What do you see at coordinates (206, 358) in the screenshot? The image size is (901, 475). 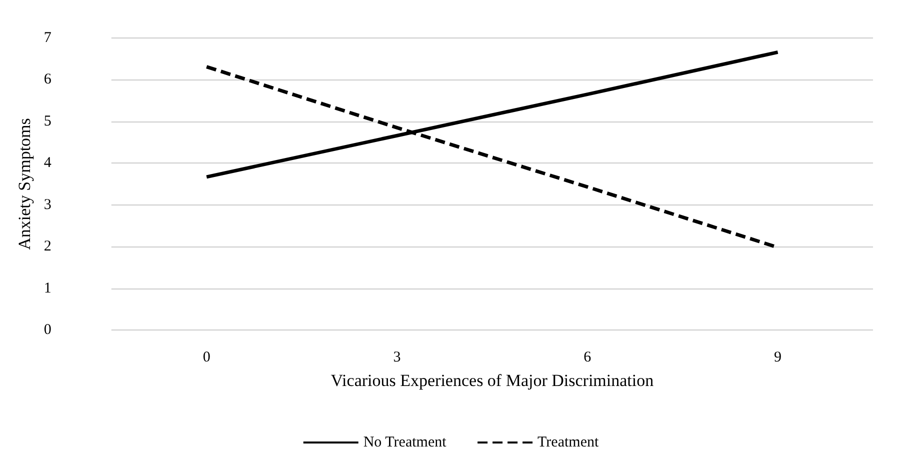 I see `x-tick-label: 0` at bounding box center [206, 358].